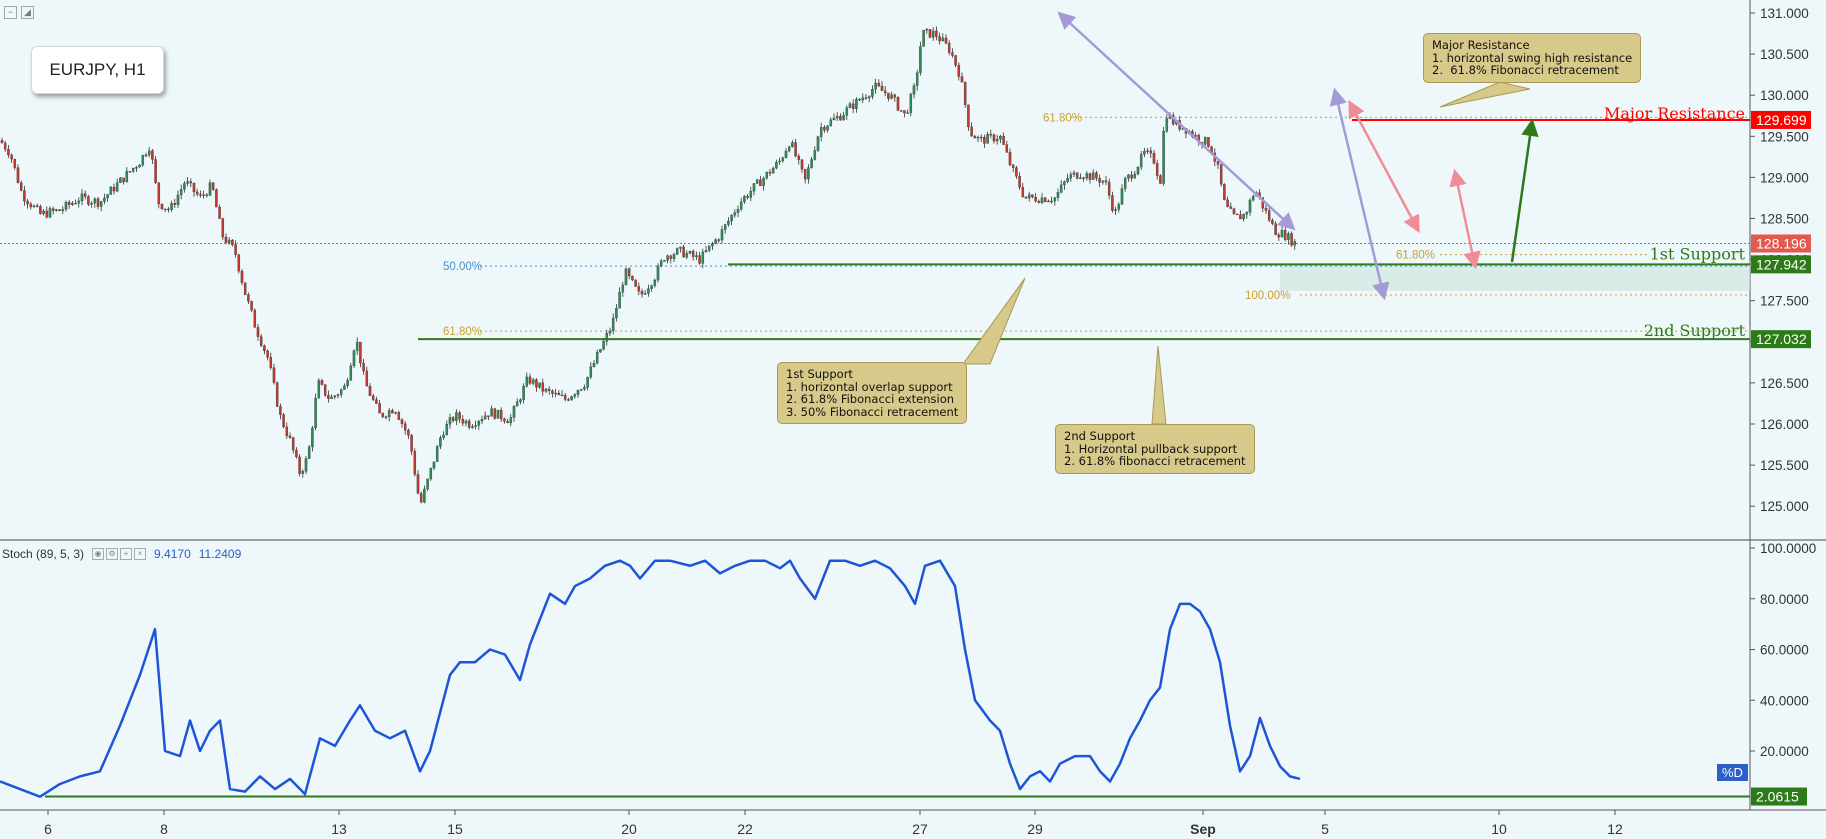 This screenshot has width=1826, height=839. Describe the element at coordinates (140, 554) in the screenshot. I see `close-icon: ×` at that location.